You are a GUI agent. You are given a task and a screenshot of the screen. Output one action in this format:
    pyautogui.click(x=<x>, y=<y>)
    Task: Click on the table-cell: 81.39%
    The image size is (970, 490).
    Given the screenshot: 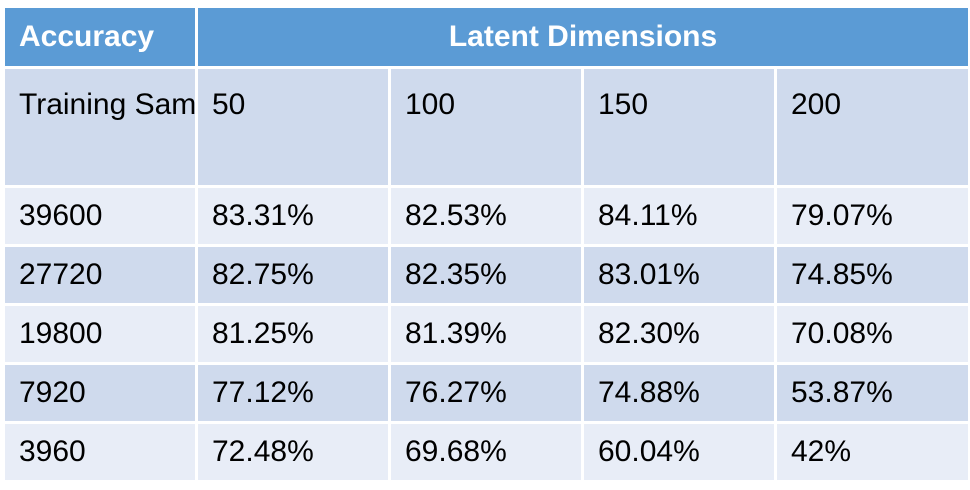 What is the action you would take?
    pyautogui.click(x=486, y=334)
    